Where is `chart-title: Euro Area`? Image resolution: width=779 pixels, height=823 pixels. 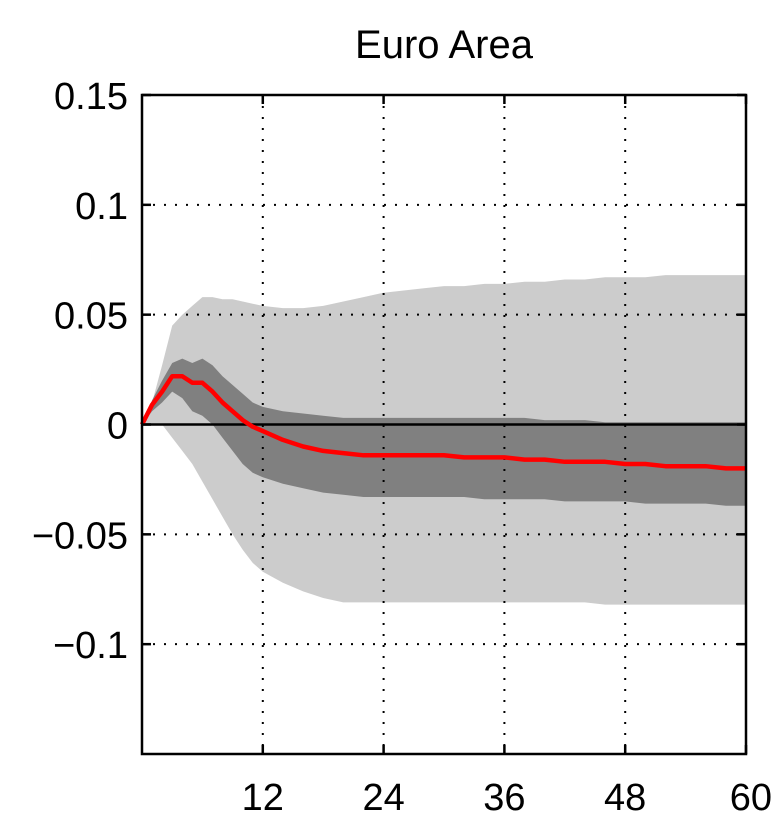 chart-title: Euro Area is located at coordinates (444, 45).